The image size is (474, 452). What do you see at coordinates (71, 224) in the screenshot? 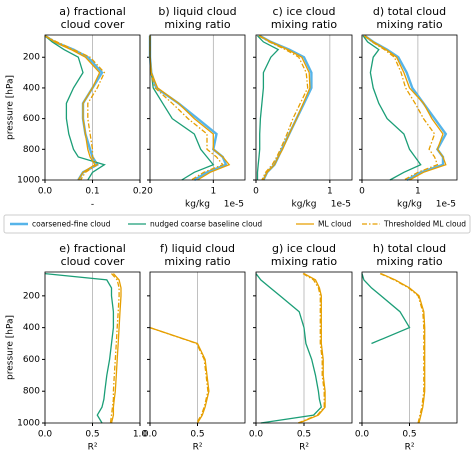
I see `legend-label: coarsened-fine cloud` at bounding box center [71, 224].